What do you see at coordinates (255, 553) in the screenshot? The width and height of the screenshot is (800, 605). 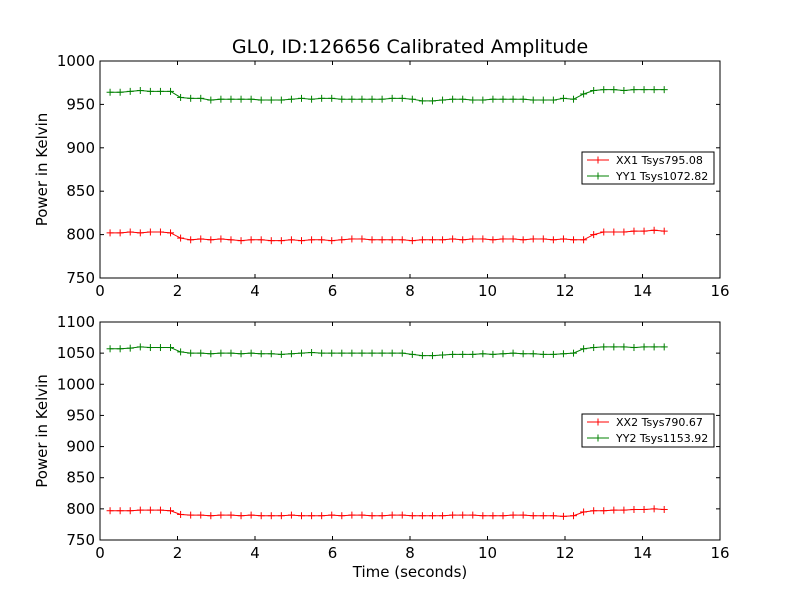 I see `x-tick-label: 4` at bounding box center [255, 553].